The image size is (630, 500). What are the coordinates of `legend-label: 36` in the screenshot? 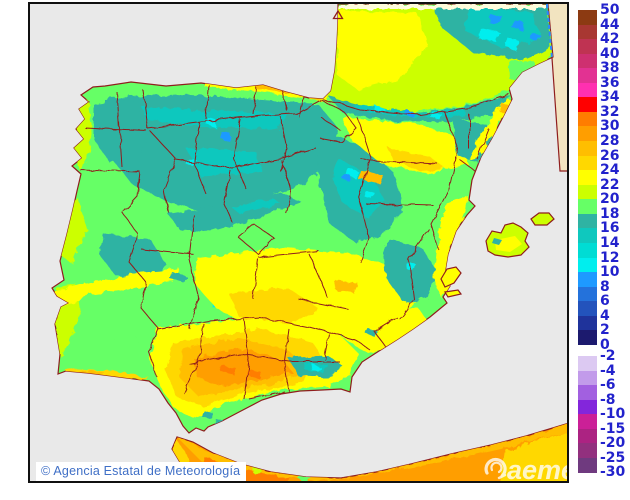 It's located at (610, 82).